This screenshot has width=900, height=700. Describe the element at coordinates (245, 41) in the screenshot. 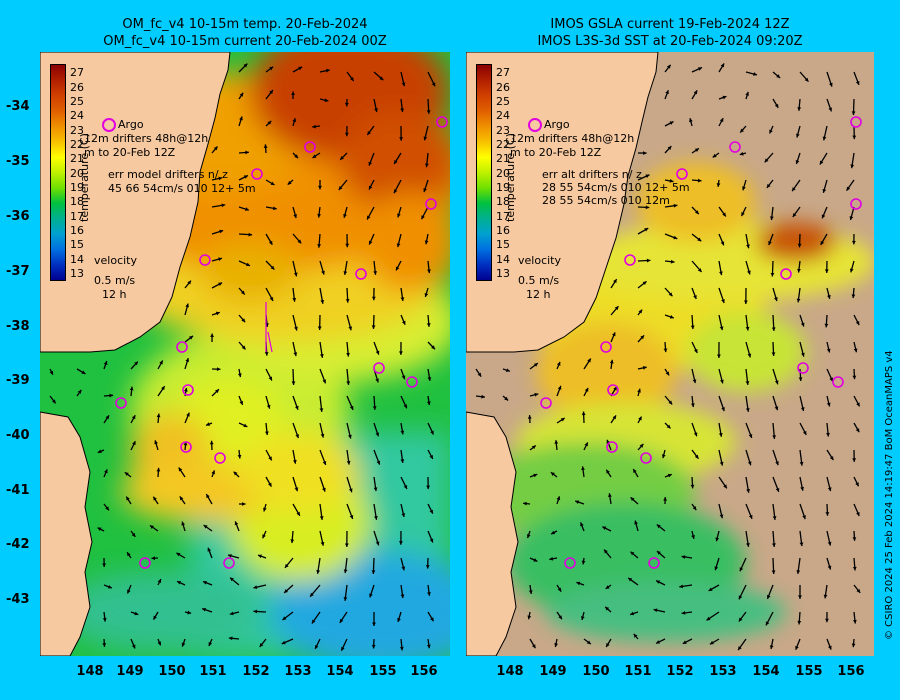

I see `left-title-line2: OM_fc_v4 10-15m current 20-Feb-2024 00Z` at that location.